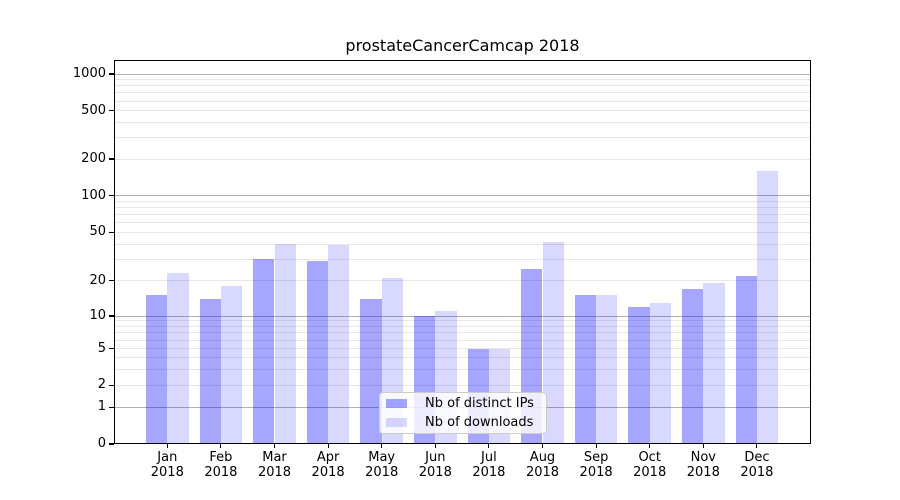  Describe the element at coordinates (479, 403) in the screenshot. I see `legend-label: Nb of distinct IPs` at that location.